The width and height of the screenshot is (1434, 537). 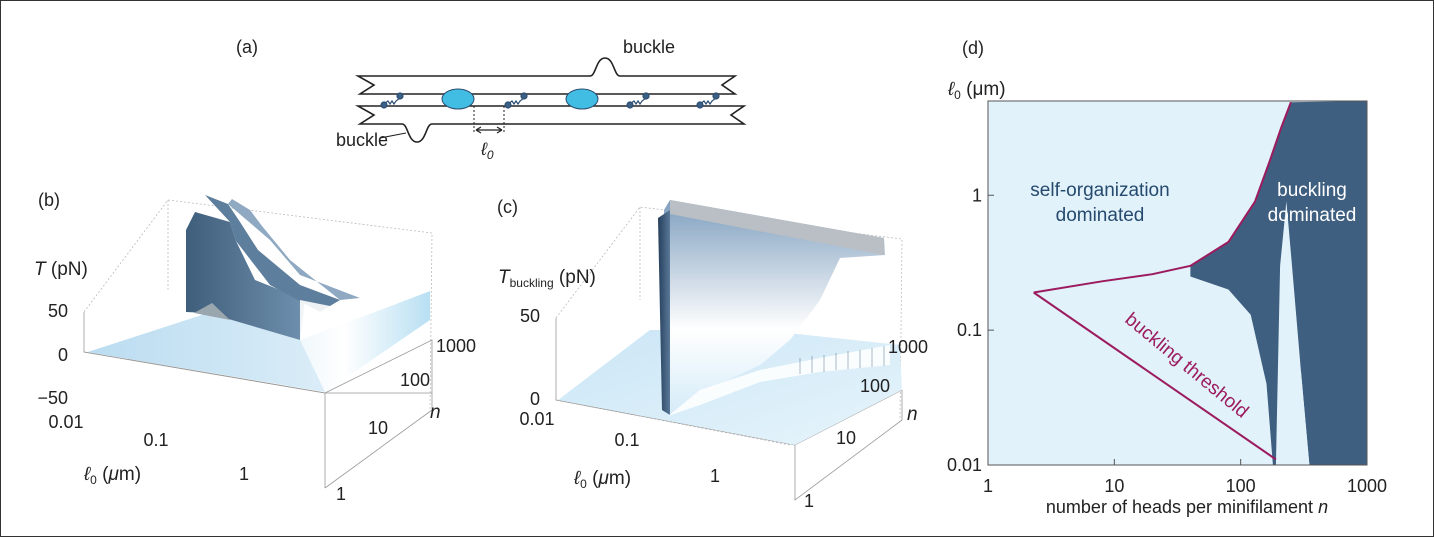 I want to click on buckling-threshold-line, so click(x=1155, y=376).